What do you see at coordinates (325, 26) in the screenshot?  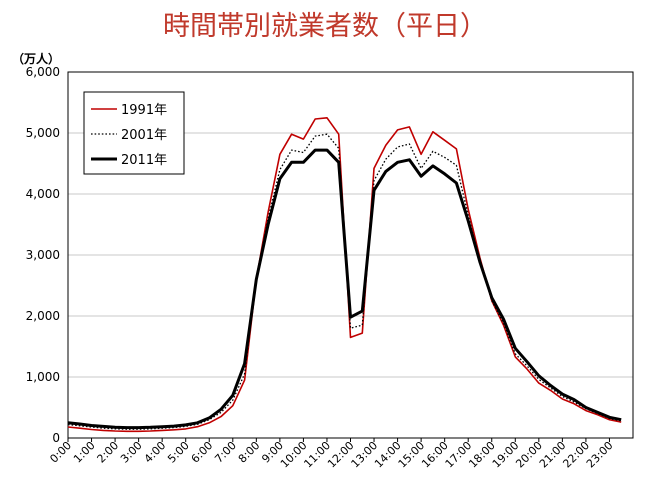 I see `chart-title: 時間帯別就業者数（平日）` at bounding box center [325, 26].